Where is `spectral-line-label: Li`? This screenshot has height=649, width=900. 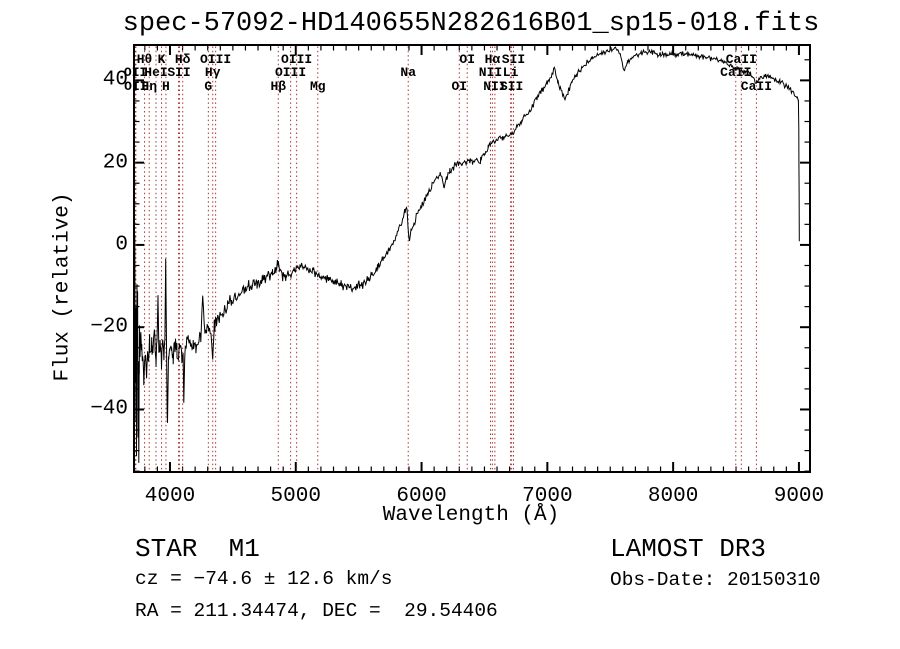 spectral-line-label: Li is located at coordinates (510, 72).